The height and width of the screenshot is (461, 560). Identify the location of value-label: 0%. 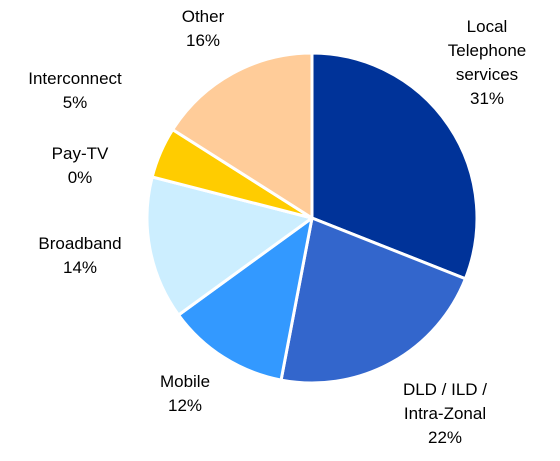
(80, 177).